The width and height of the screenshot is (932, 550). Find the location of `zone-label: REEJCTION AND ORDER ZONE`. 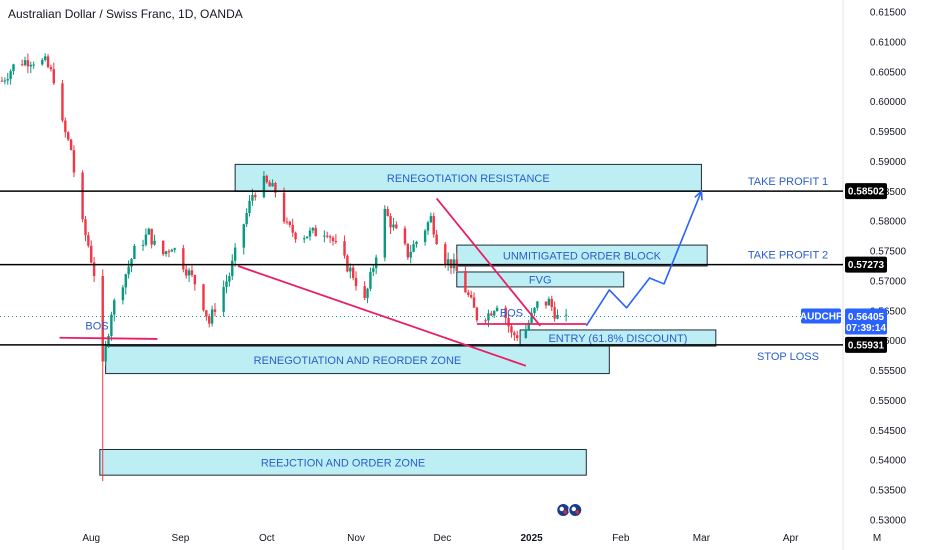

zone-label: REEJCTION AND ORDER ZONE is located at coordinates (343, 463).